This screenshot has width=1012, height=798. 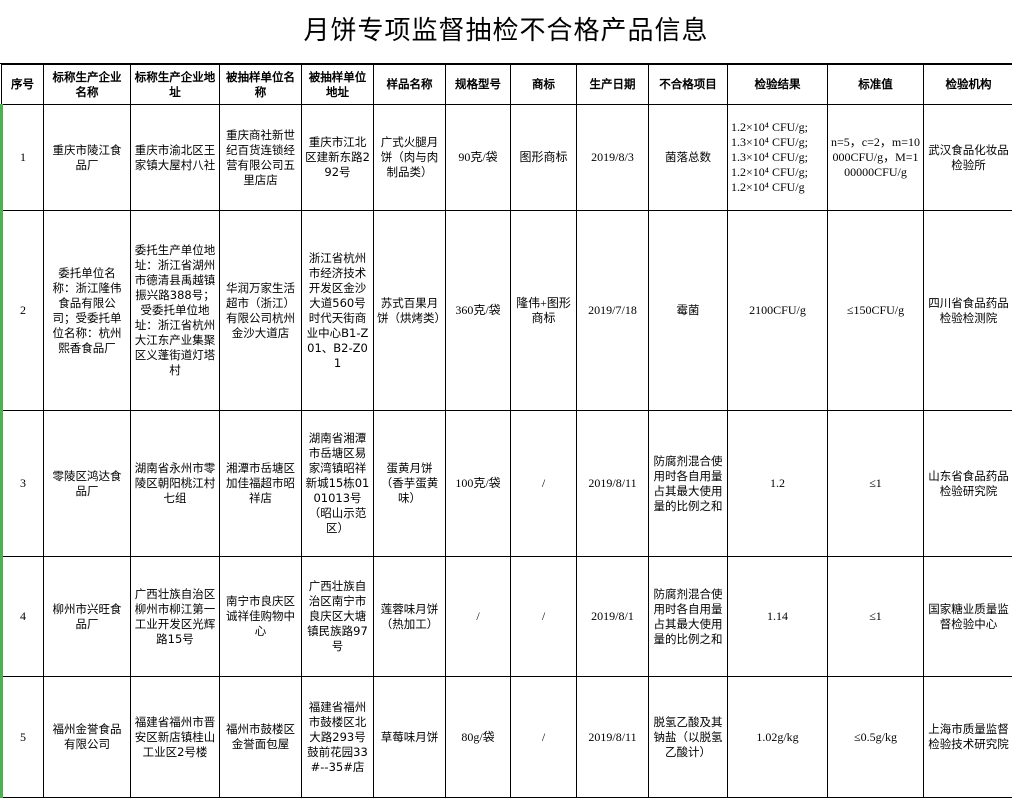 What do you see at coordinates (478, 617) in the screenshot?
I see `cell-spec: /` at bounding box center [478, 617].